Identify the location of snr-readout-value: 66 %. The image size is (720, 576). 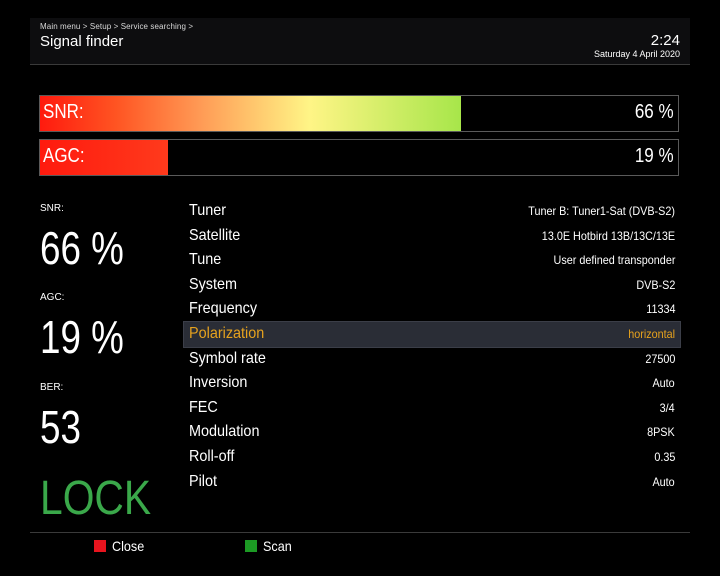
(82, 248).